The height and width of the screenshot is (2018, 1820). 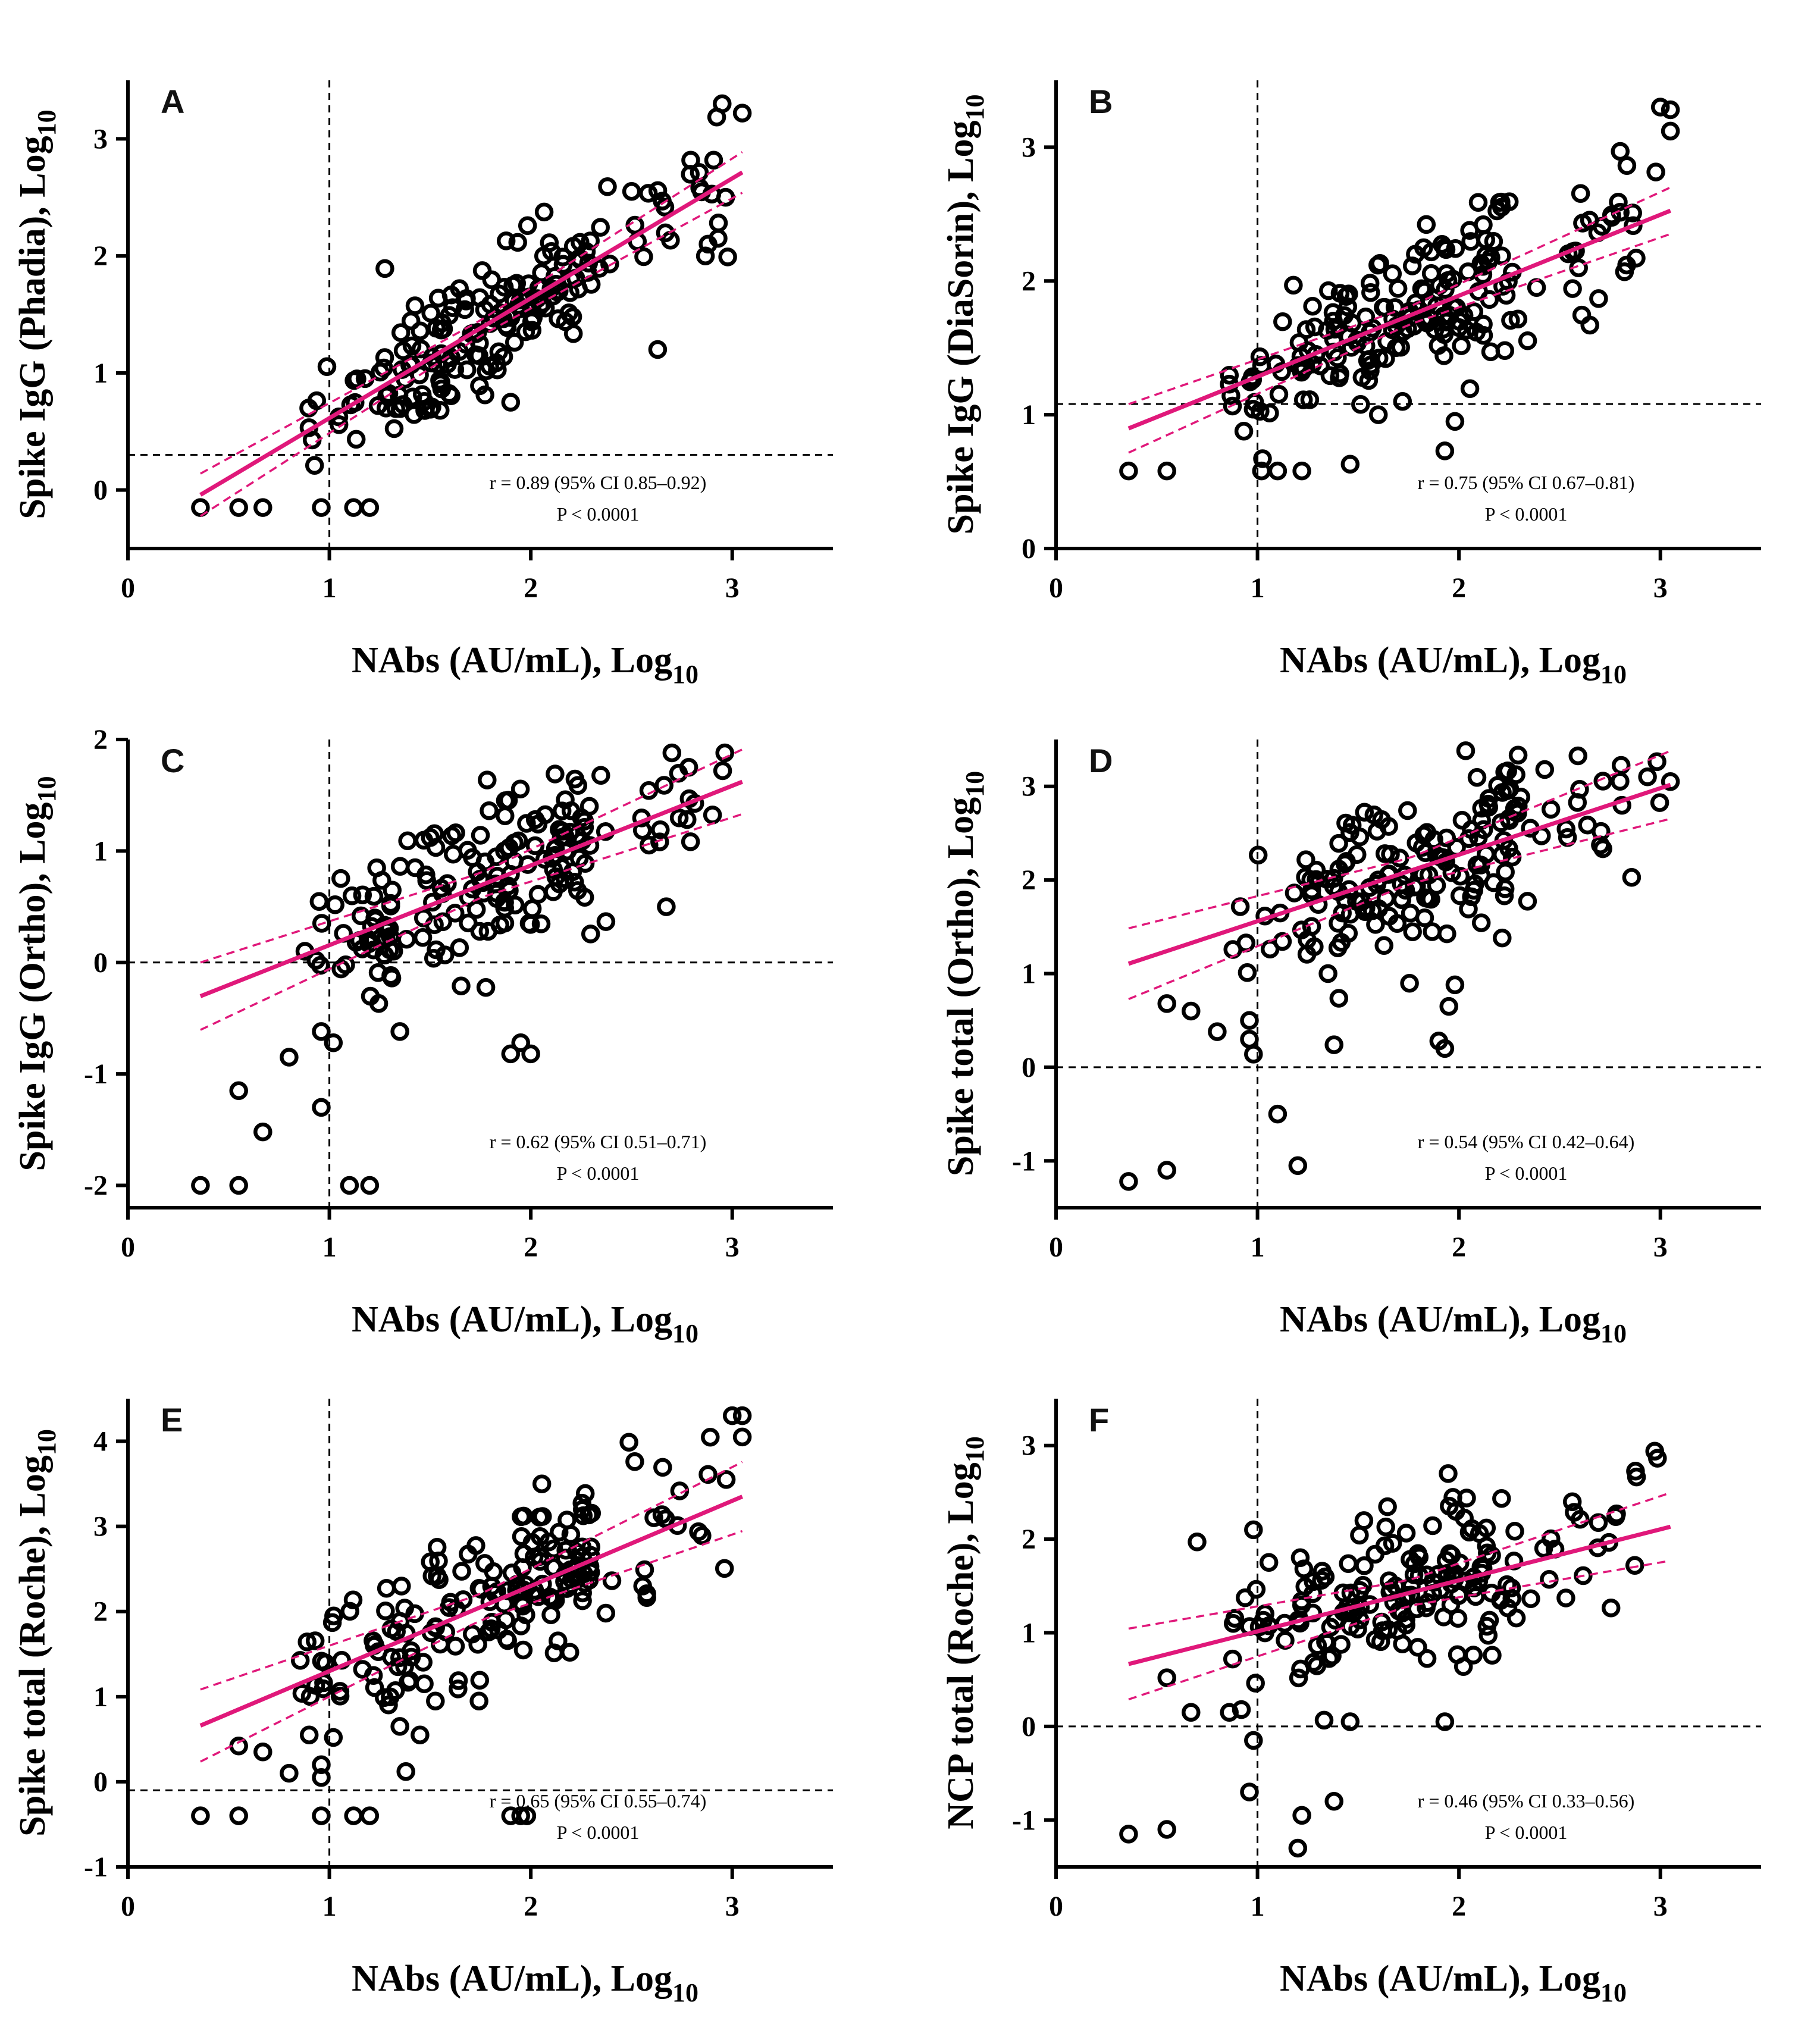 I want to click on x-tick-label: 2, so click(x=1459, y=588).